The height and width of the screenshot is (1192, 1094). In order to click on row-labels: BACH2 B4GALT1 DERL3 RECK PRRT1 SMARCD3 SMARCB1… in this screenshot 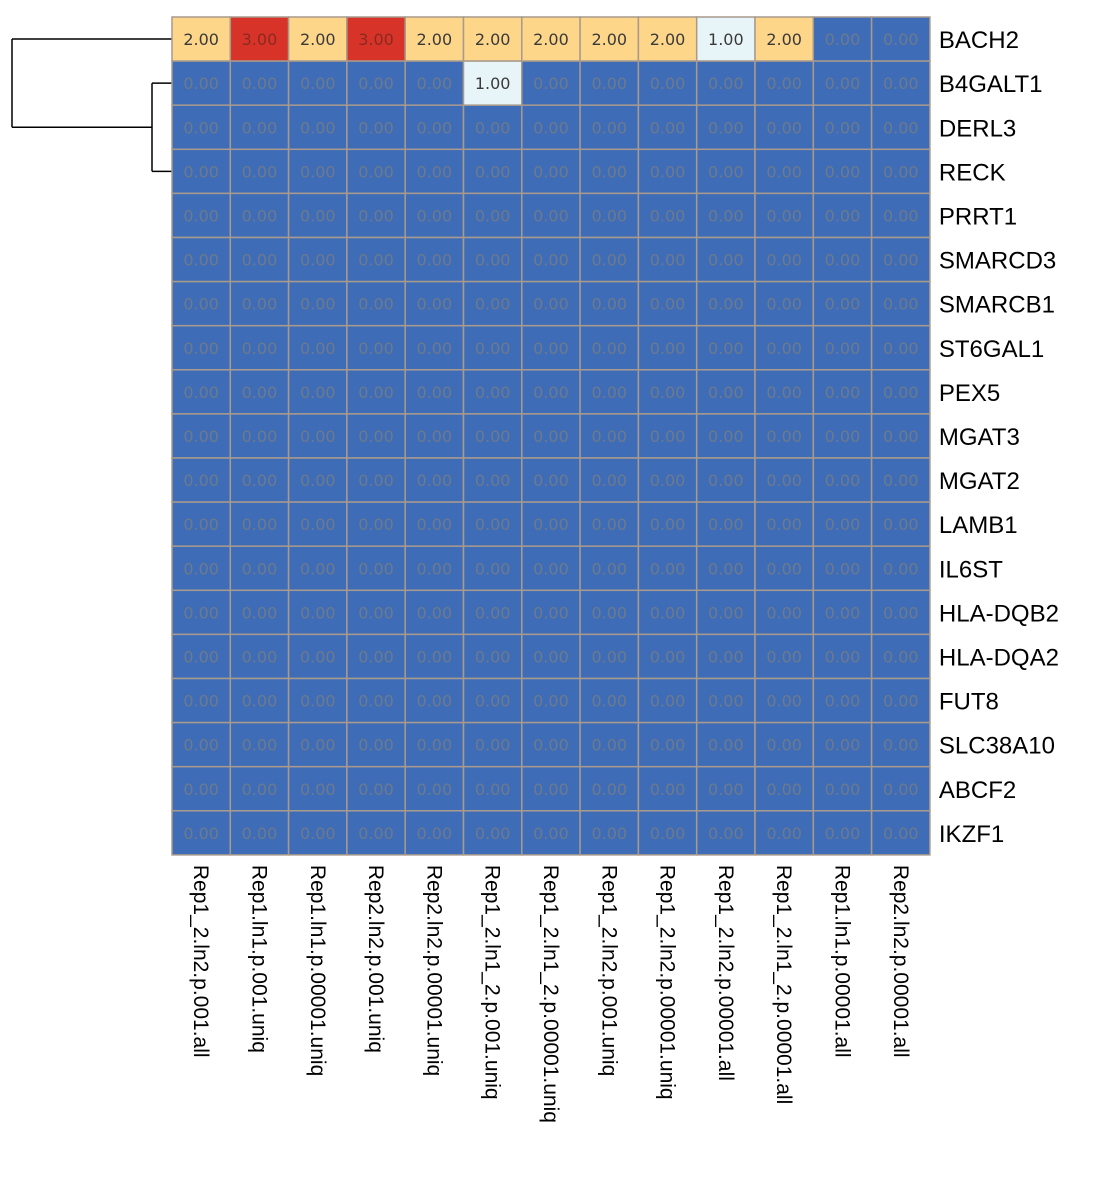, I will do `click(999, 437)`.